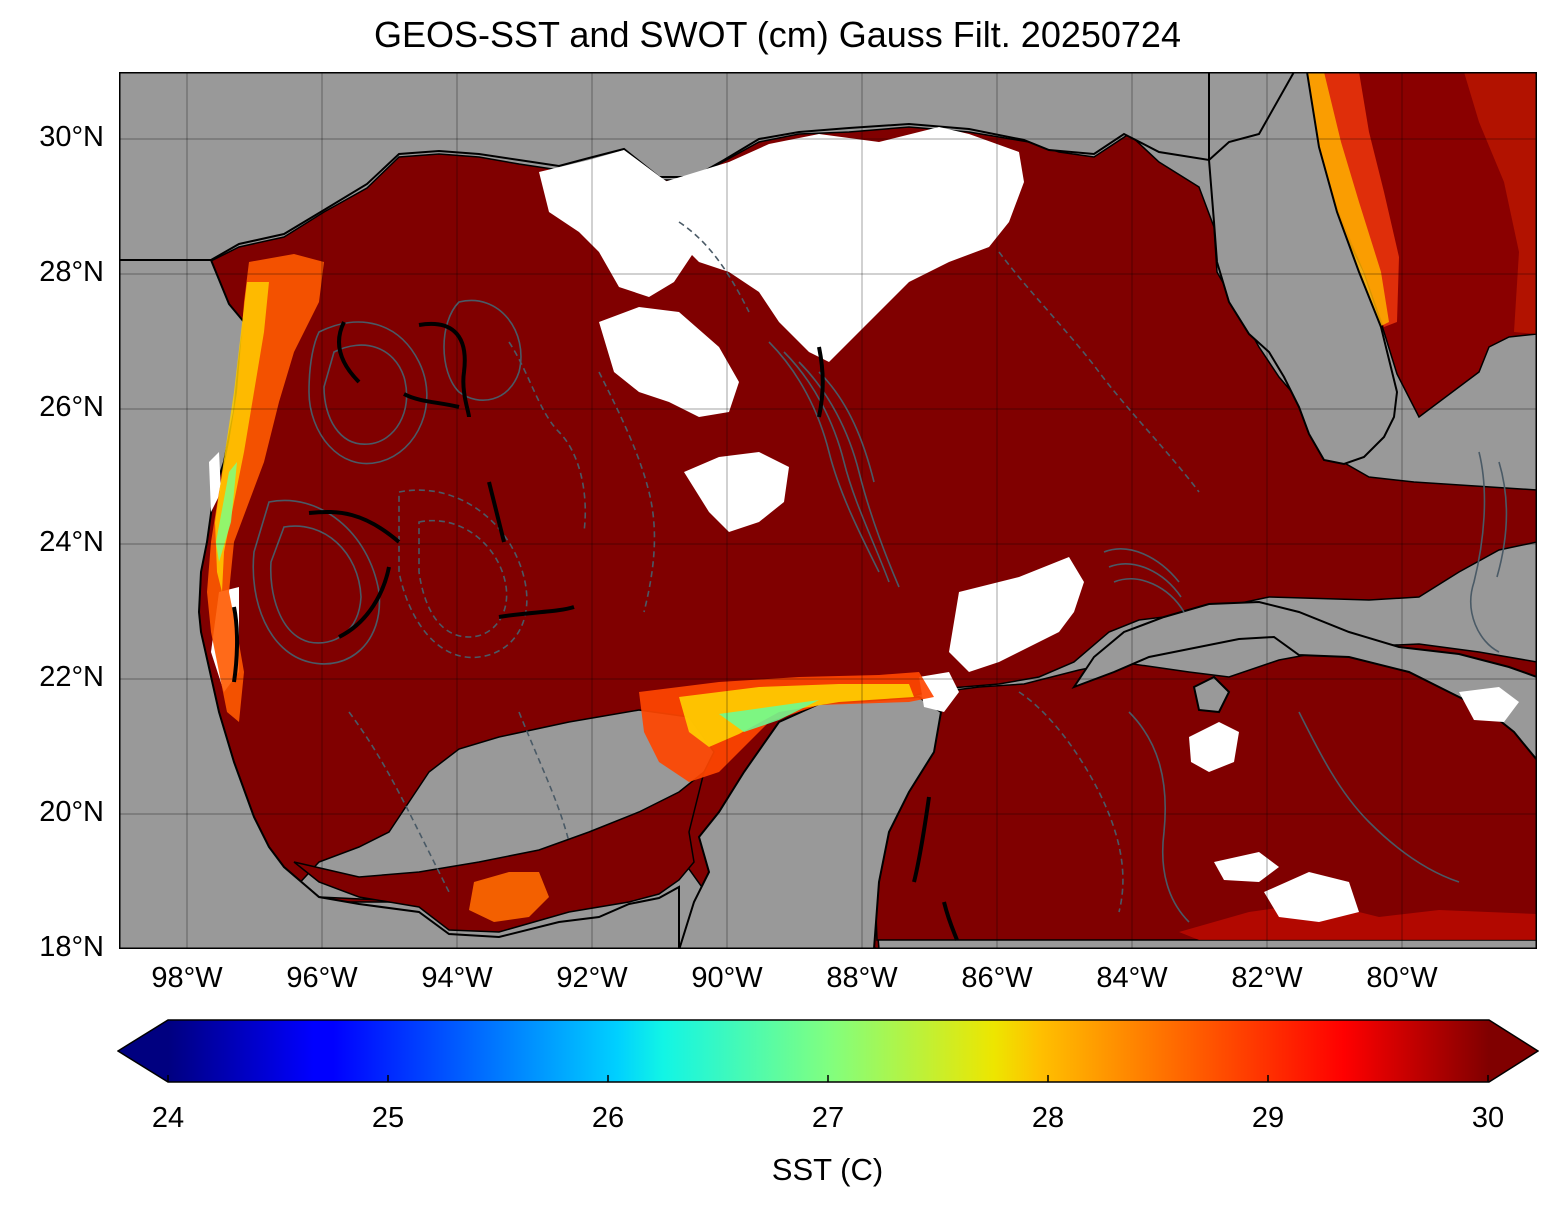 The image size is (1555, 1213). What do you see at coordinates (1488, 1118) in the screenshot?
I see `colorbar-tick-label: 30` at bounding box center [1488, 1118].